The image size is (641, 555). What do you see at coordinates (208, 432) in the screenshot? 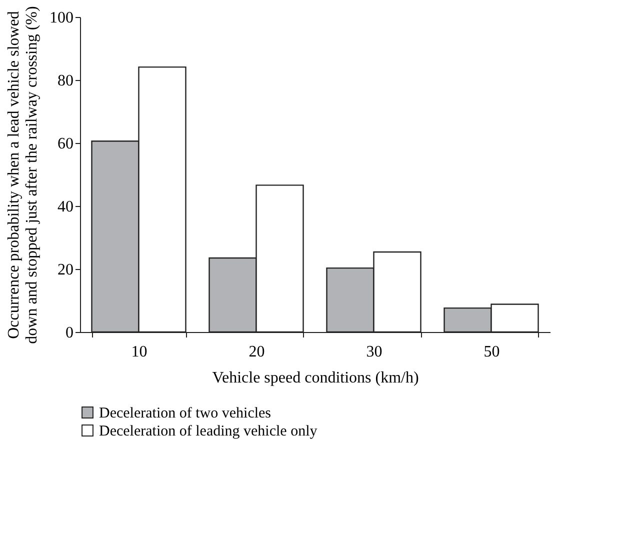
I see `legend-label: Deceleration of leading vehicle only` at bounding box center [208, 432].